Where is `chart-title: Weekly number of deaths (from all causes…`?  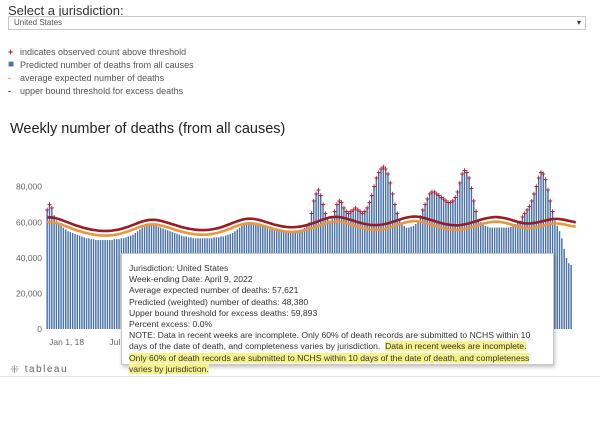 chart-title: Weekly number of deaths (from all causes… is located at coordinates (148, 129).